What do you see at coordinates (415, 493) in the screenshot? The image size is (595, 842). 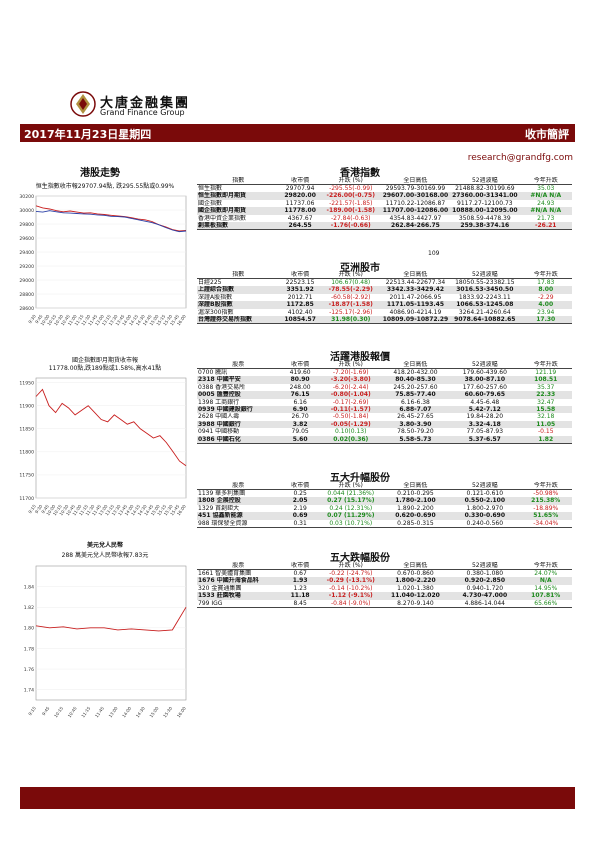 I see `table-cell: 0.210-0.295` at bounding box center [415, 493].